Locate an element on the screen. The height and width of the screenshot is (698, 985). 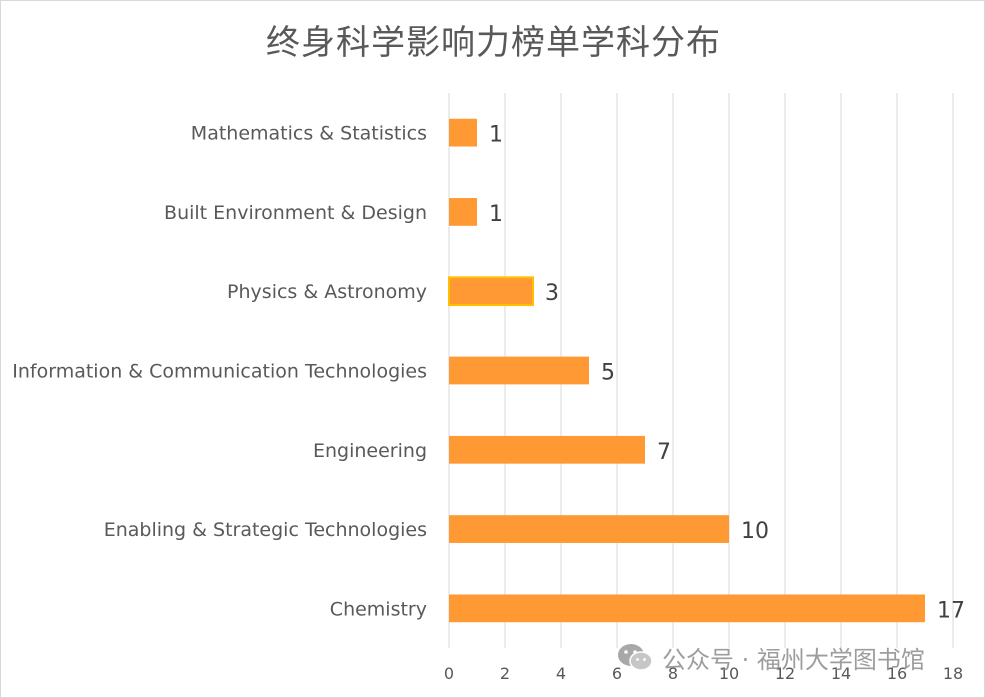
data-label: 10 is located at coordinates (755, 531).